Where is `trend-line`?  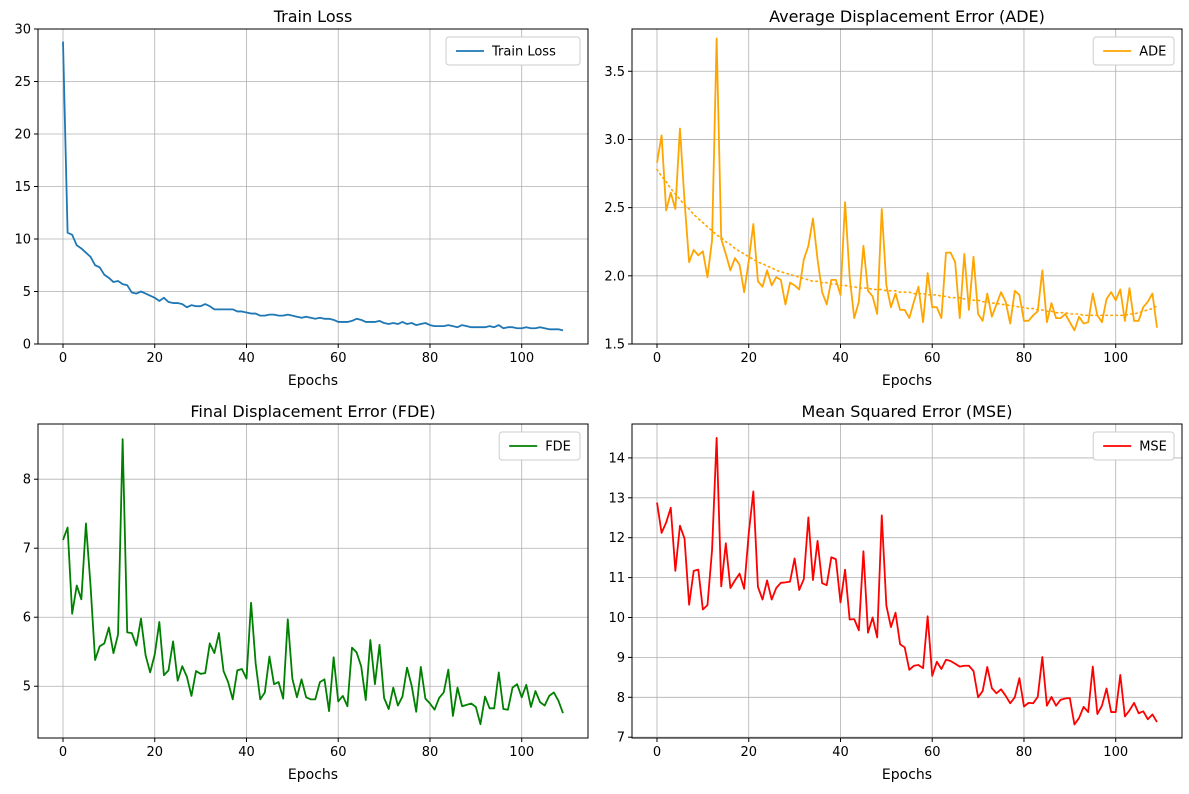 trend-line is located at coordinates (907, 242).